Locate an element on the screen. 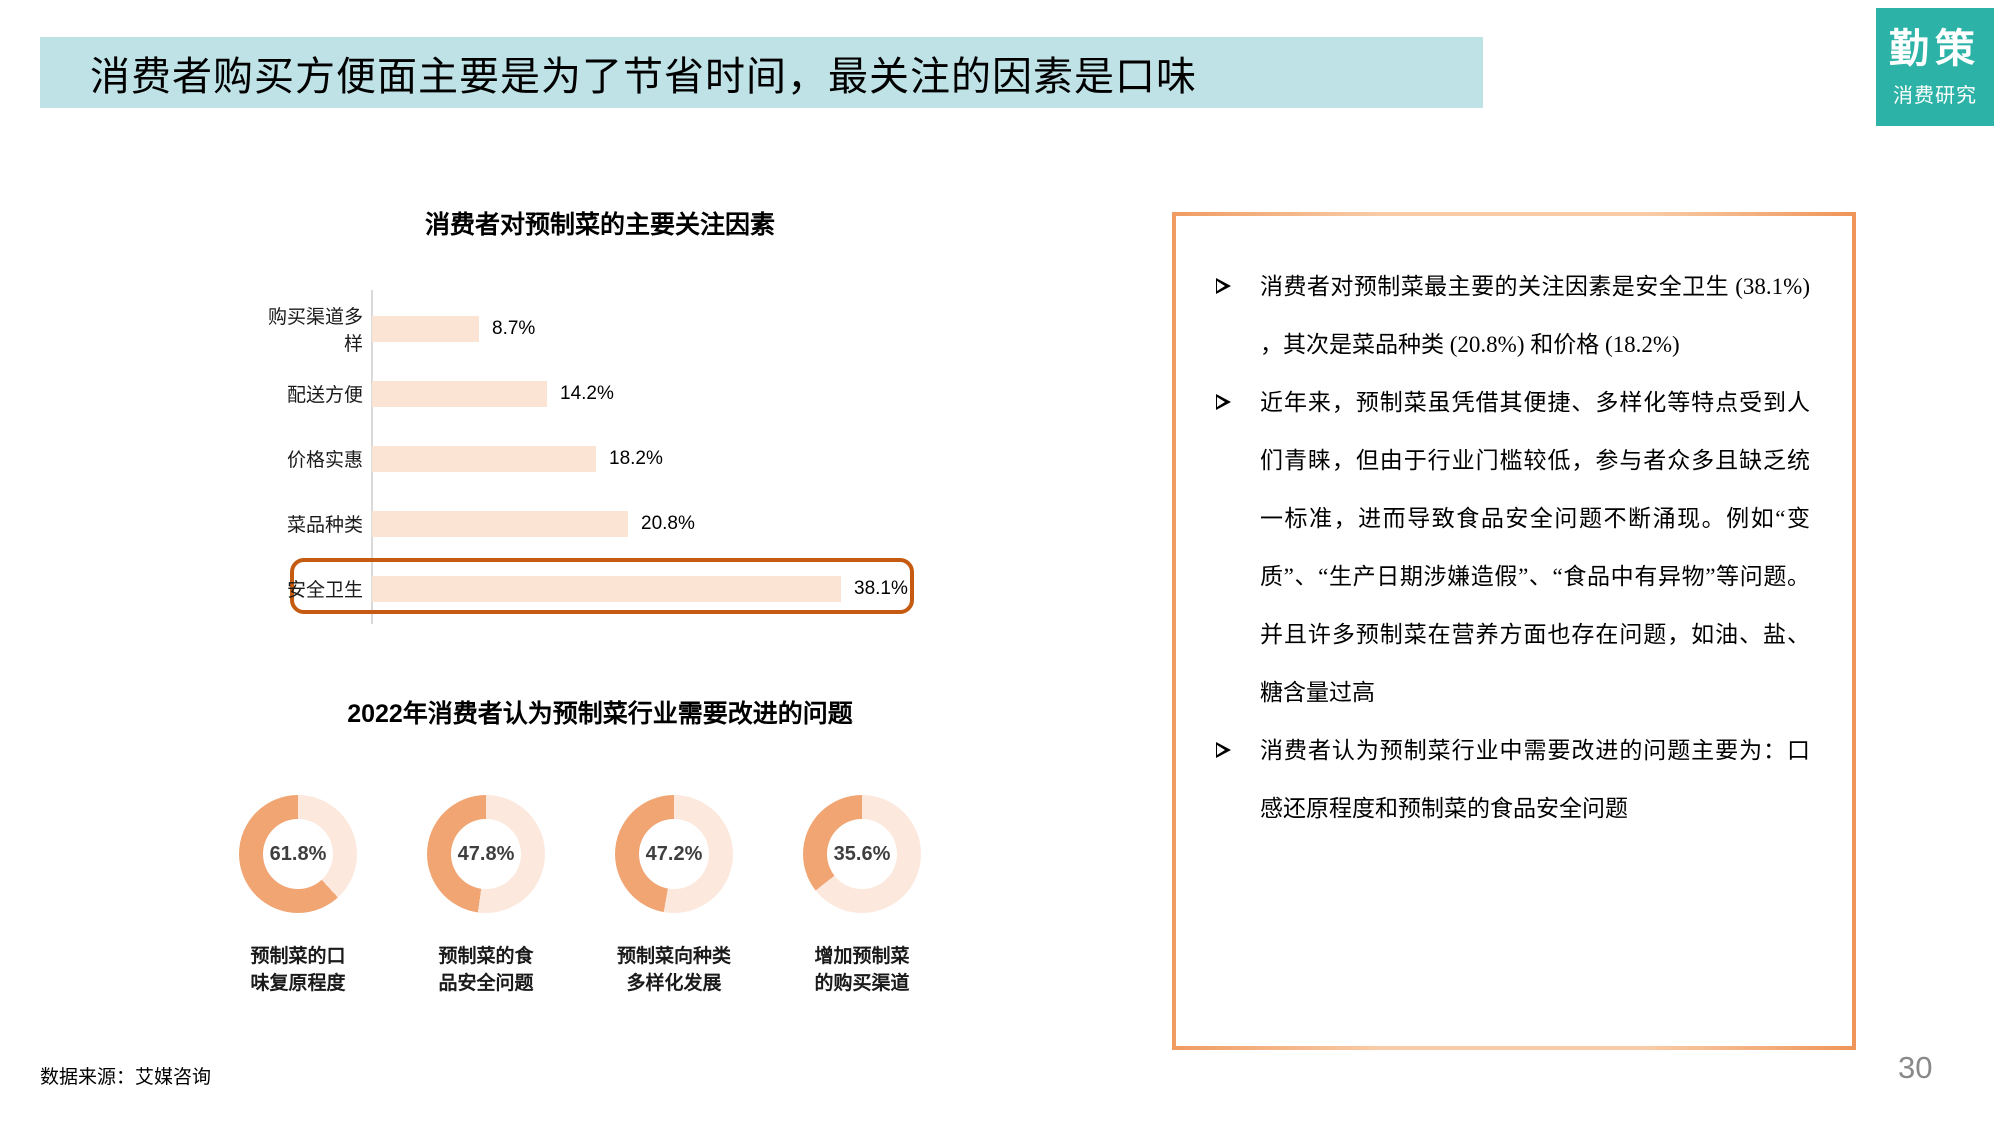 Image resolution: width=2000 pixels, height=1125 pixels. donut-percentage-label: 61.8% is located at coordinates (298, 853).